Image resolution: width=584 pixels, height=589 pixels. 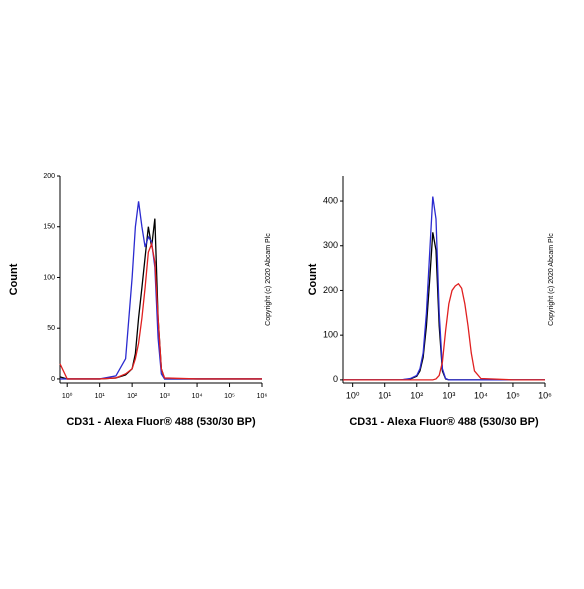 What do you see at coordinates (49, 227) in the screenshot?
I see `y-tick-label: 150` at bounding box center [49, 227].